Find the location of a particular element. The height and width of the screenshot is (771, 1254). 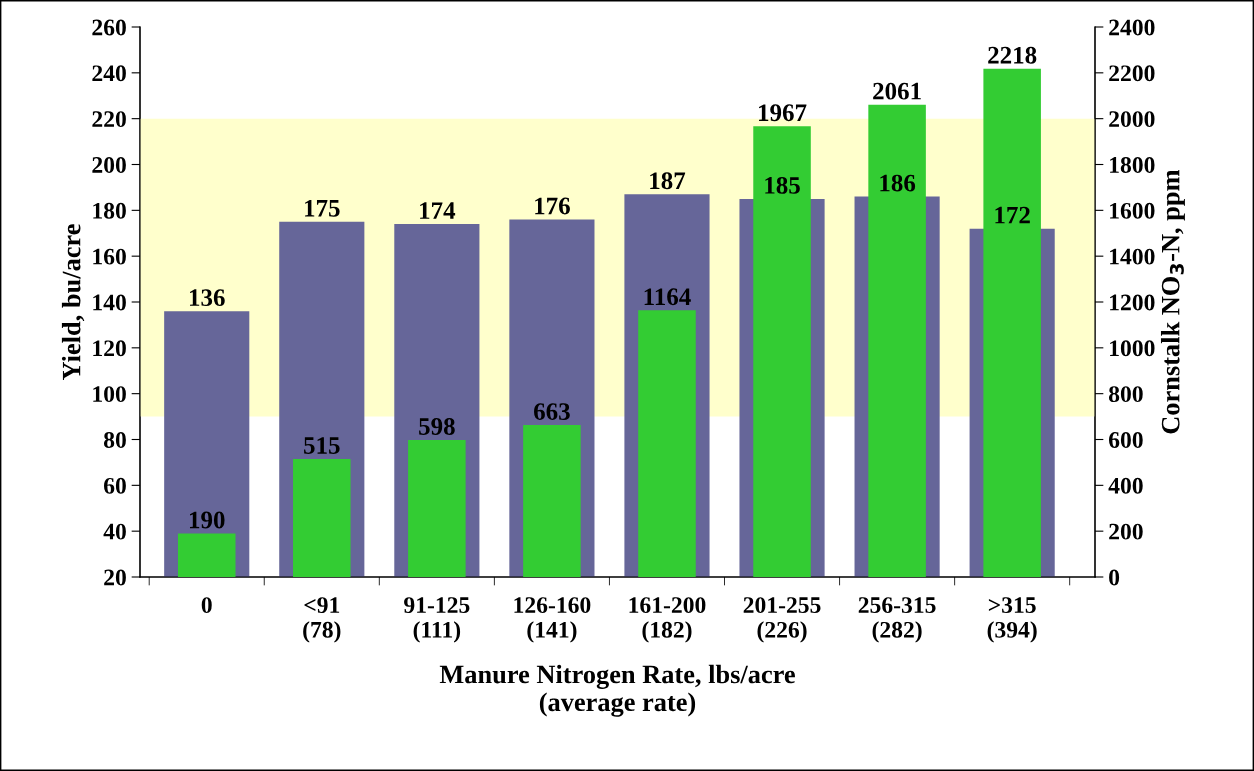

data-label: 515 is located at coordinates (322, 445).